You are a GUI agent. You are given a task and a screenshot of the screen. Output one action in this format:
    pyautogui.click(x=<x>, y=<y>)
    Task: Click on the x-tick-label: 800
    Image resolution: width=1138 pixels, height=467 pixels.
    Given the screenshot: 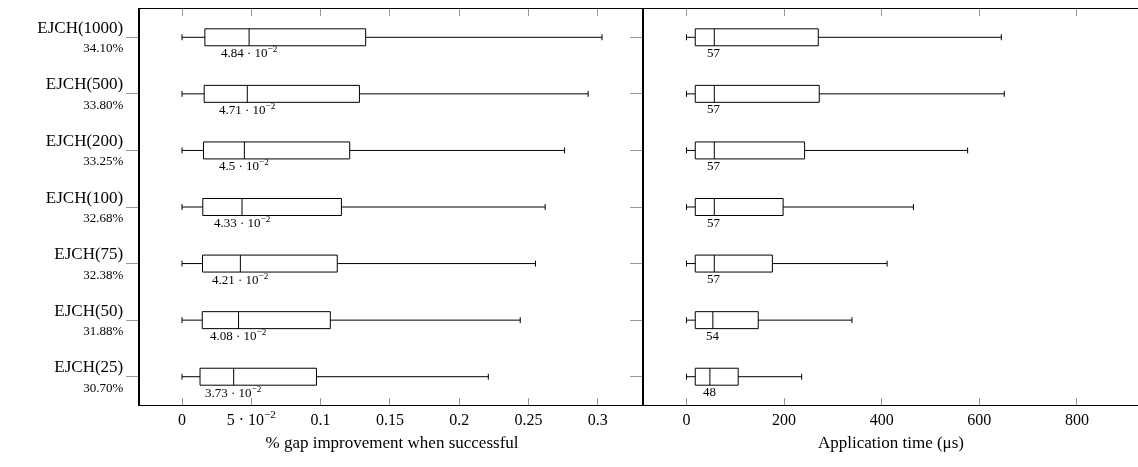 What is the action you would take?
    pyautogui.click(x=1076, y=420)
    